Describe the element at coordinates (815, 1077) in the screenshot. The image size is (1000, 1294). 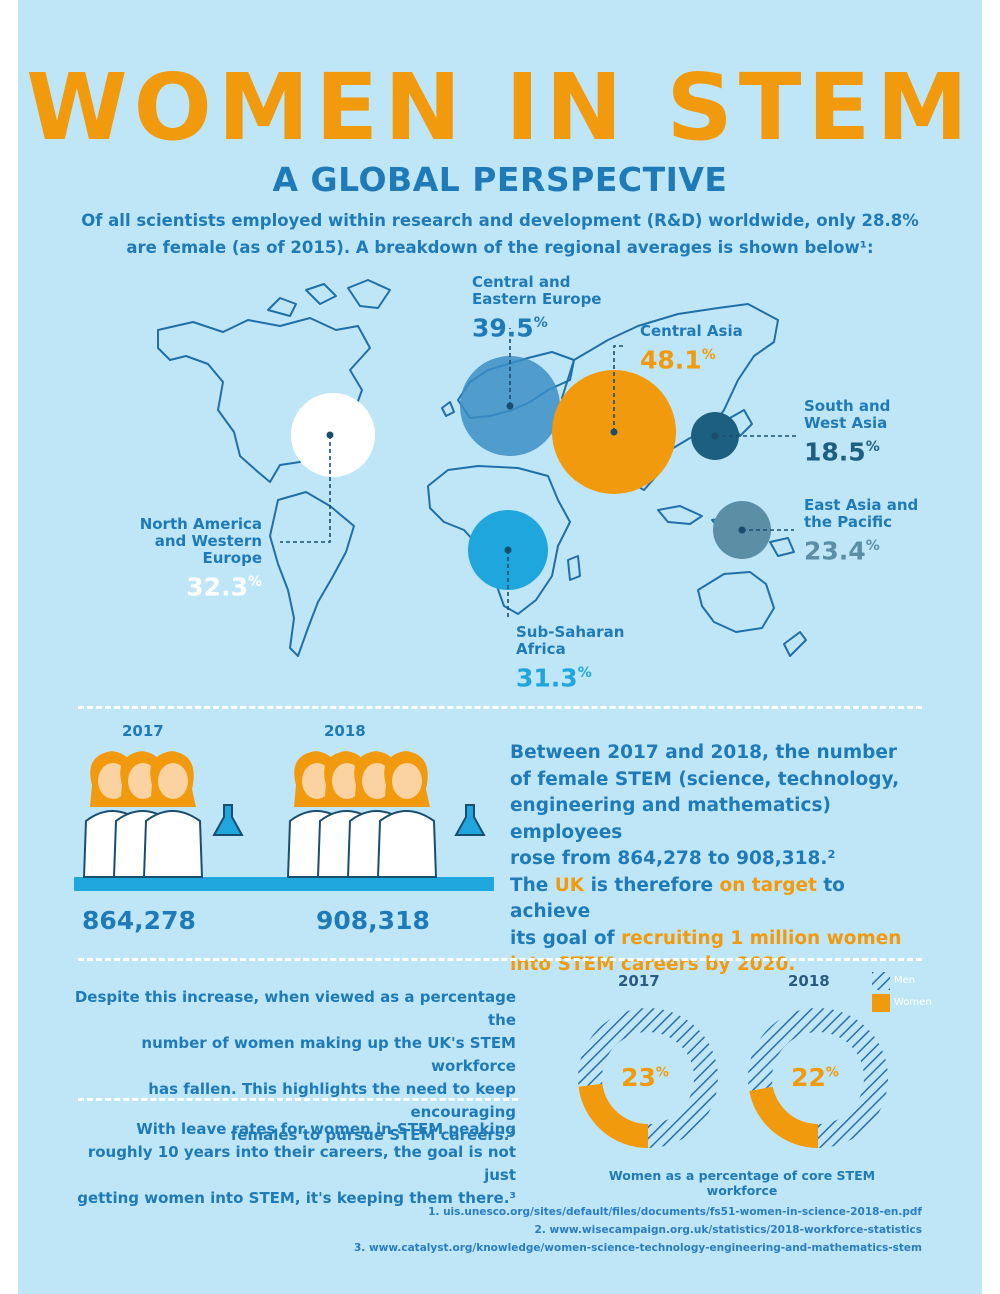
I see `donut-value-2018: 22%` at that location.